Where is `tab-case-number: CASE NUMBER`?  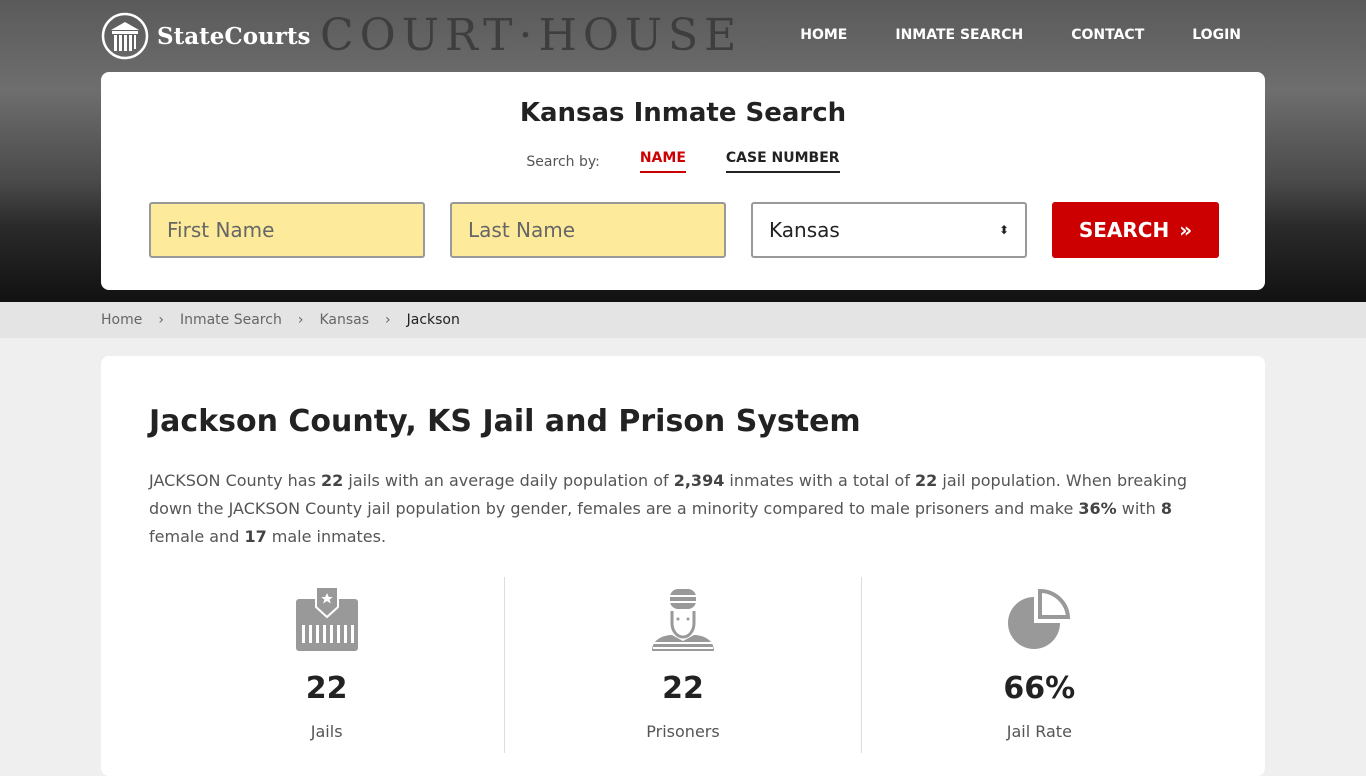 tab-case-number: CASE NUMBER is located at coordinates (782, 161).